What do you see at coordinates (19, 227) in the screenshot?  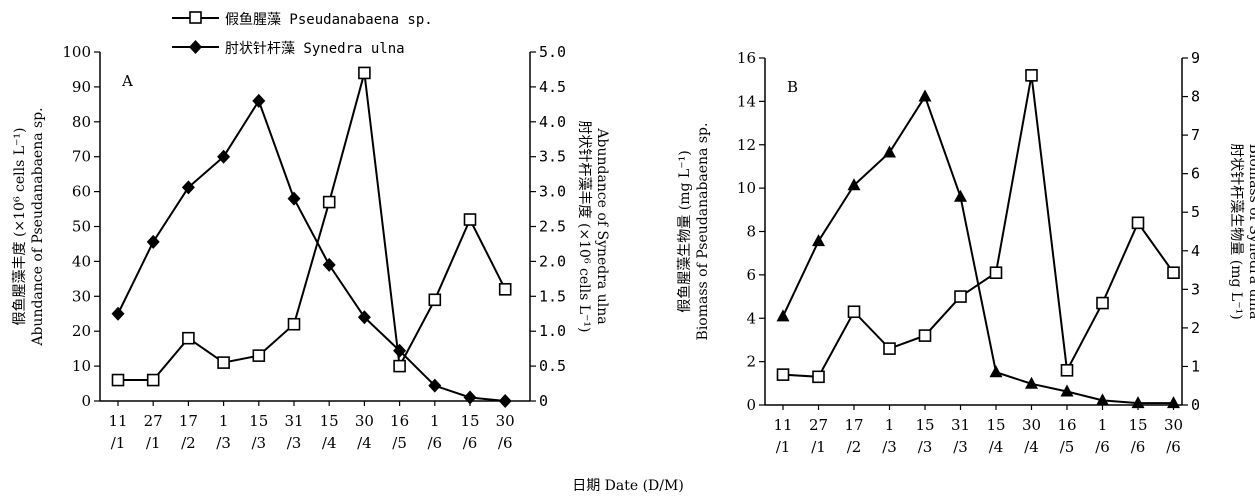 I see `left-axis-title-cn: 假鱼腥藻丰度 (×10⁶ cells L⁻¹)` at bounding box center [19, 227].